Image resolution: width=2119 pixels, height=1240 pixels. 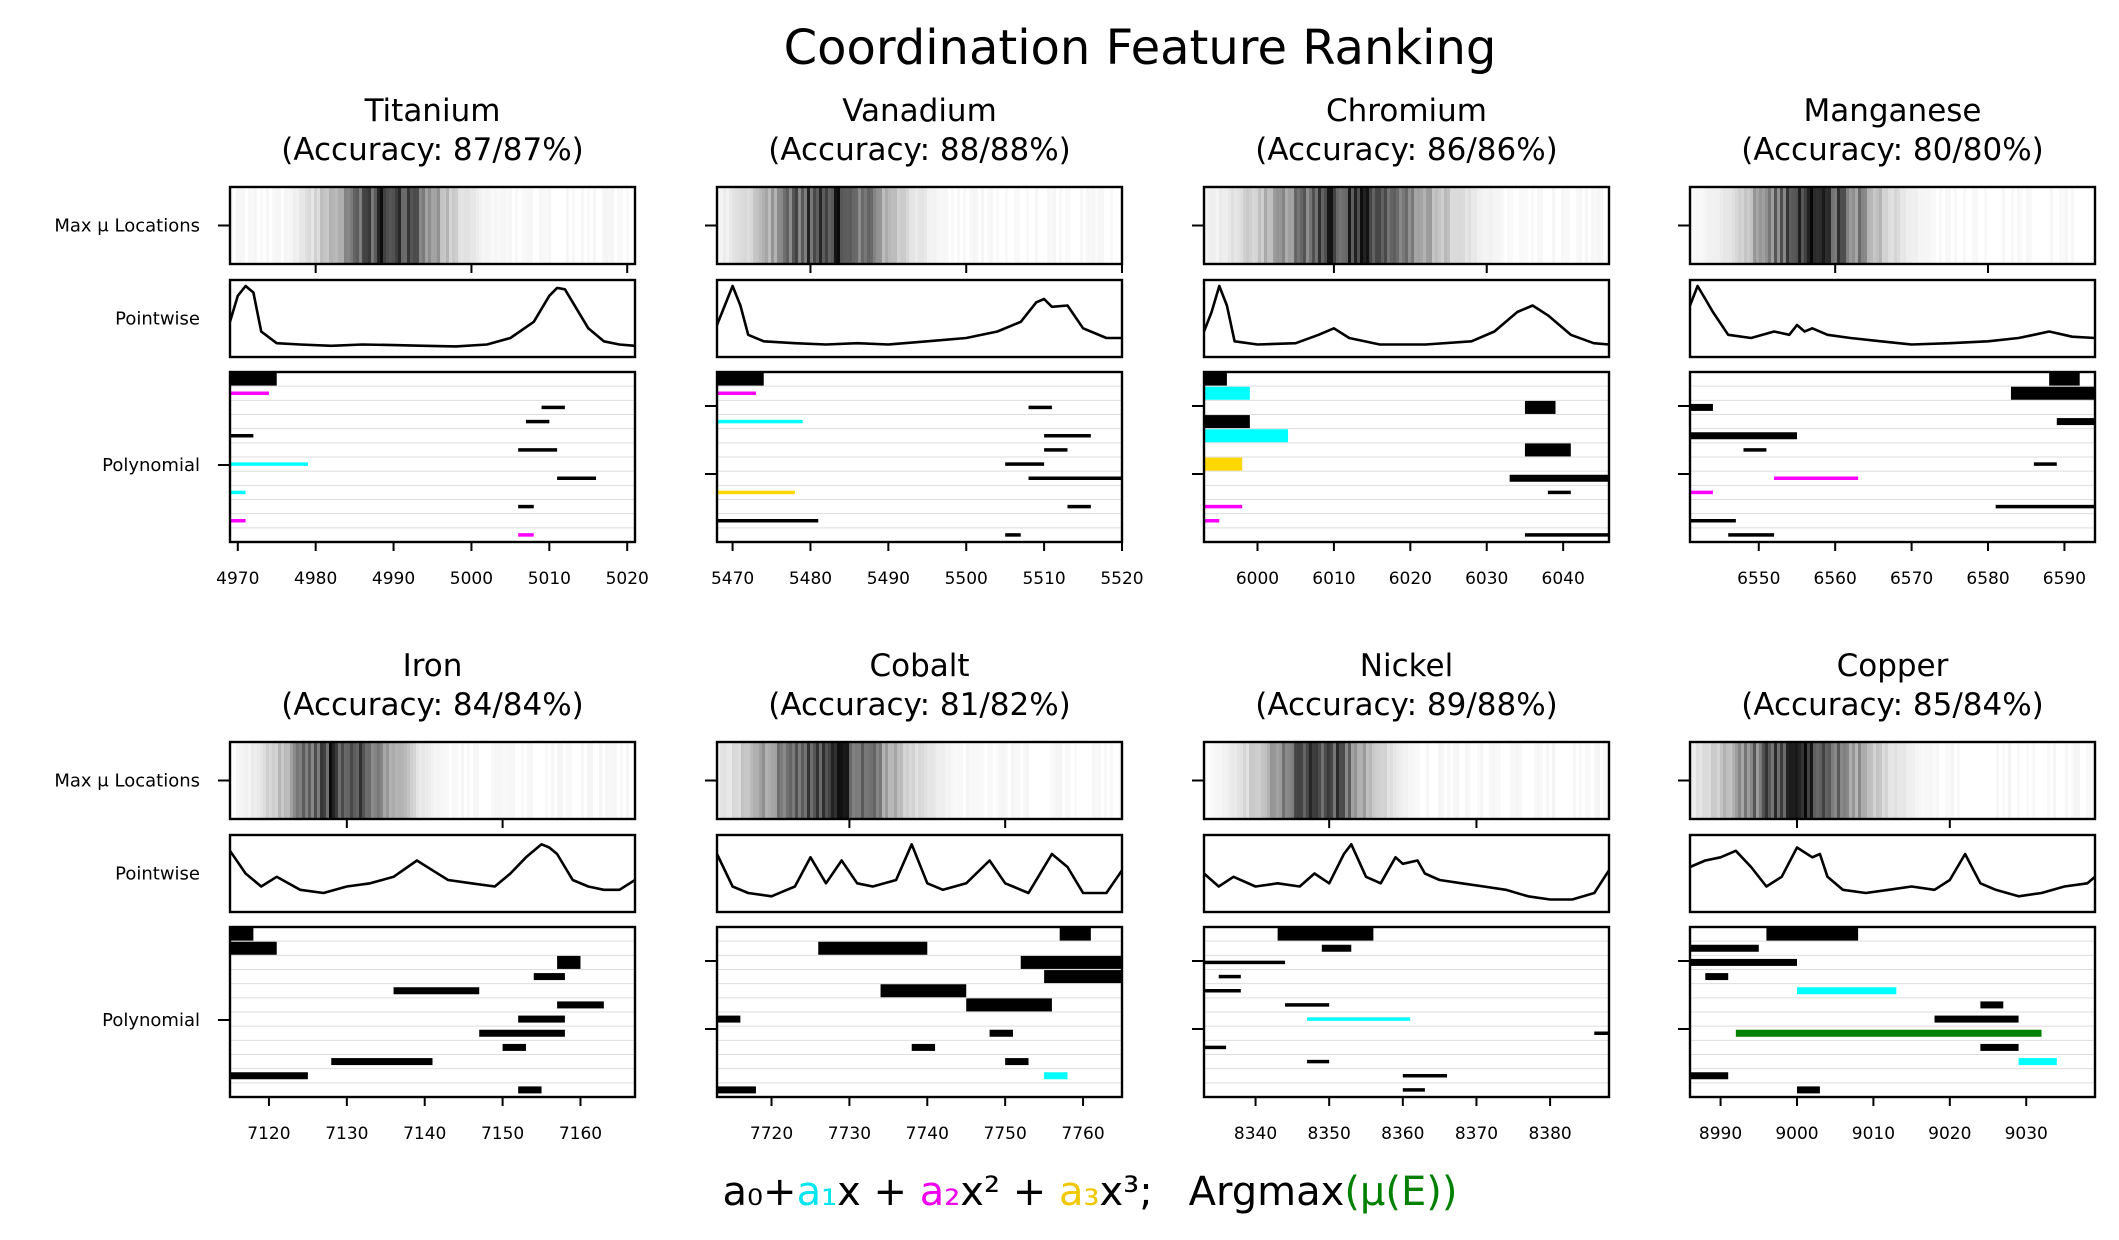 What do you see at coordinates (1758, 579) in the screenshot?
I see `x-tick-label: 6550` at bounding box center [1758, 579].